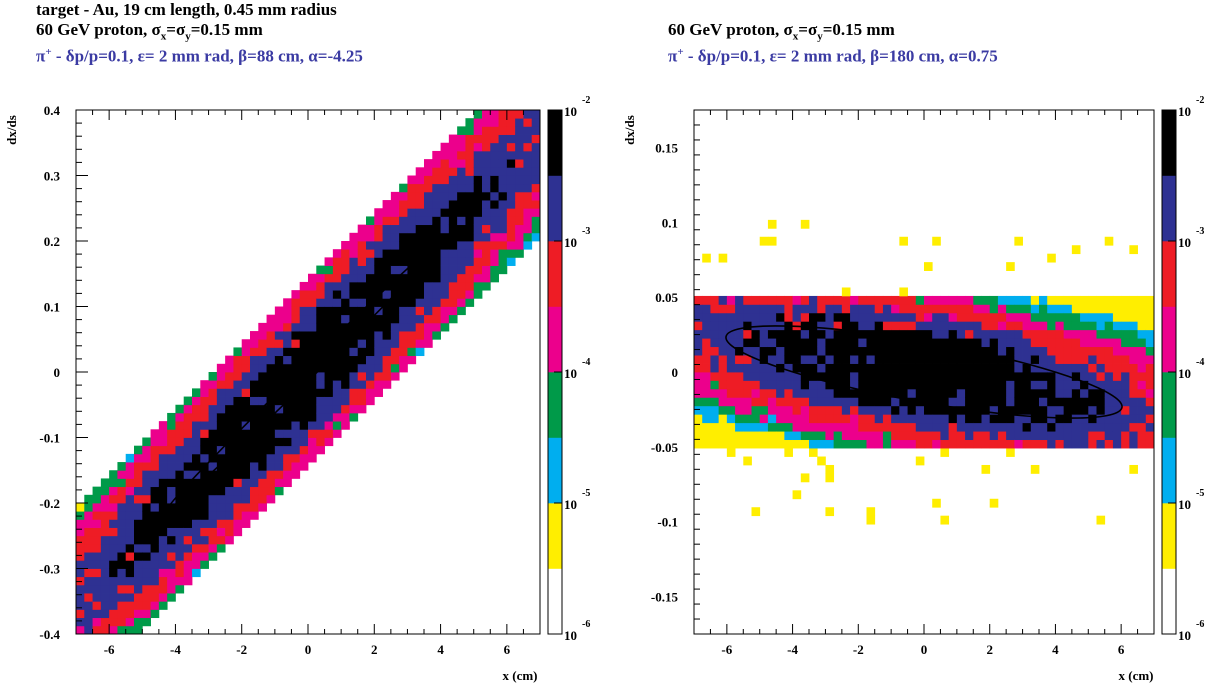 This screenshot has width=1228, height=684. Describe the element at coordinates (48, 52) in the screenshot. I see `panel1-pi-charge: +` at that location.